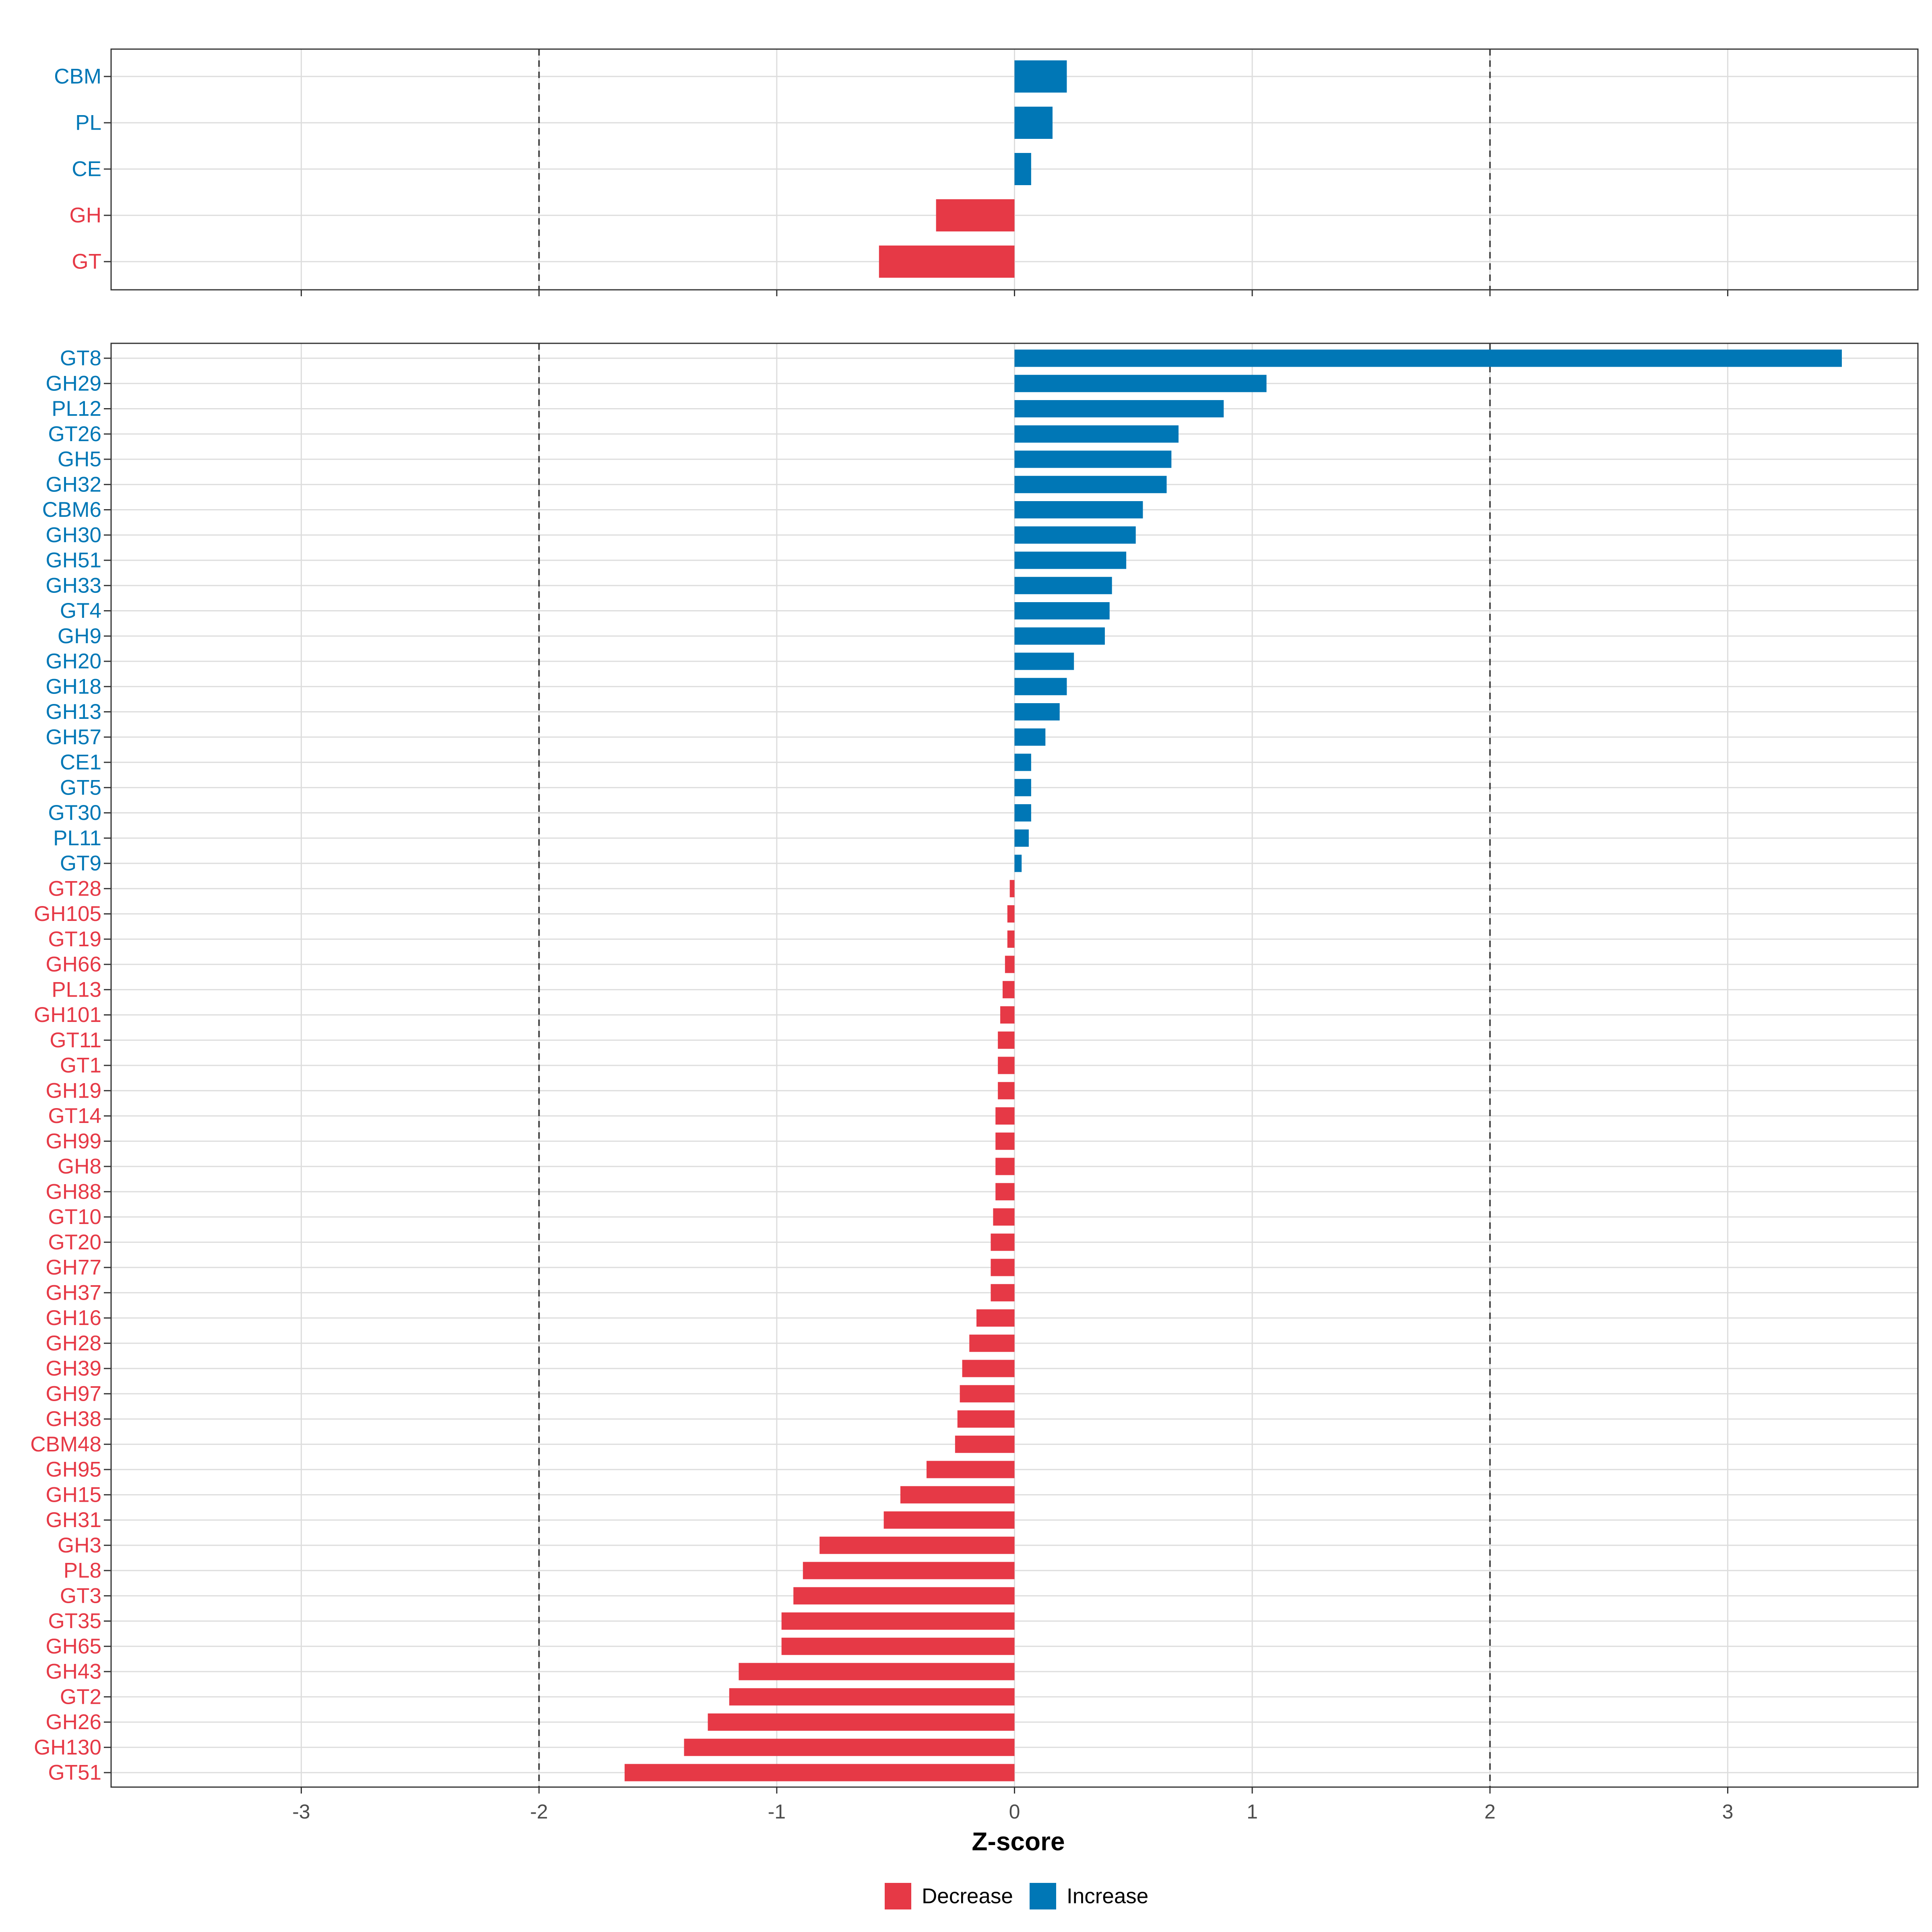 The image size is (1932, 1932). I want to click on bar-gh38, so click(986, 1419).